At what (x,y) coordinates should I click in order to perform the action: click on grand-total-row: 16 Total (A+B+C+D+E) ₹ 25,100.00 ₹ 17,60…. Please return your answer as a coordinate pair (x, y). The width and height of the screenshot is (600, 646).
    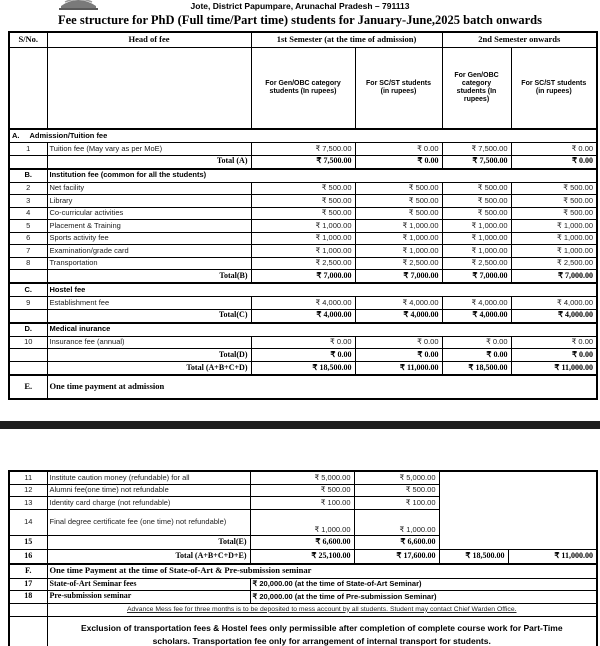
    Looking at the image, I should click on (303, 556).